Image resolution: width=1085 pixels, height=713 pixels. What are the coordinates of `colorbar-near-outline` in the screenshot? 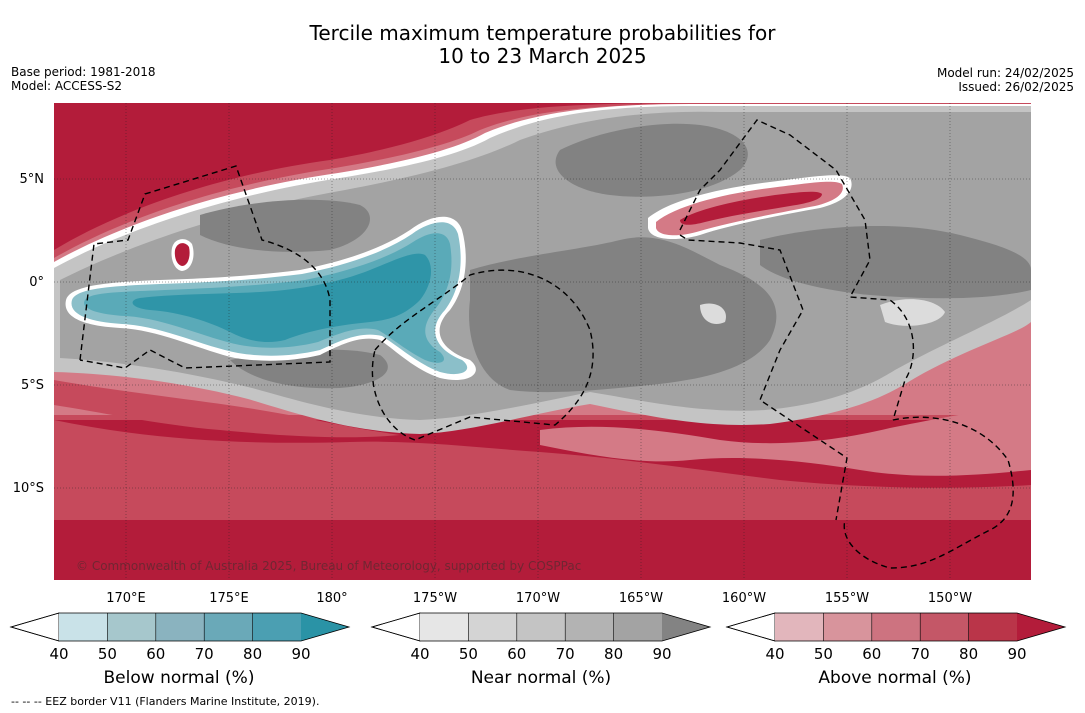 It's located at (541, 627).